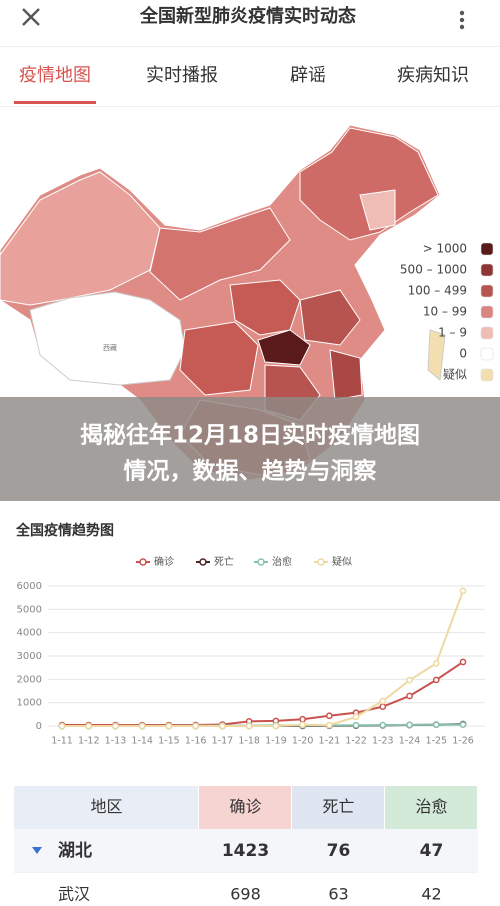  What do you see at coordinates (29, 609) in the screenshot?
I see `y-tick-label: 5000` at bounding box center [29, 609].